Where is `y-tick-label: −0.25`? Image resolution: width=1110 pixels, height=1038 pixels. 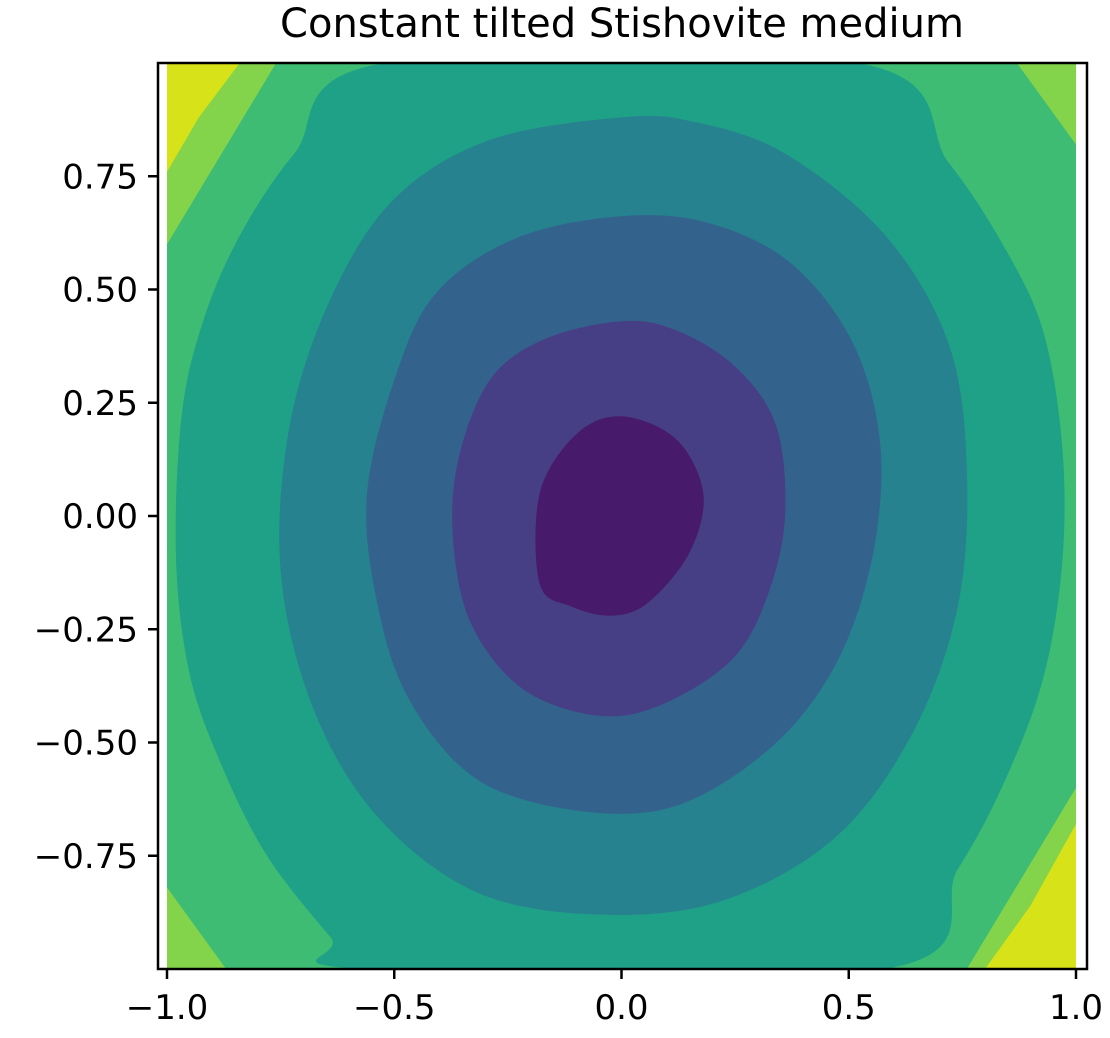 y-tick-label: −0.25 is located at coordinates (86, 630).